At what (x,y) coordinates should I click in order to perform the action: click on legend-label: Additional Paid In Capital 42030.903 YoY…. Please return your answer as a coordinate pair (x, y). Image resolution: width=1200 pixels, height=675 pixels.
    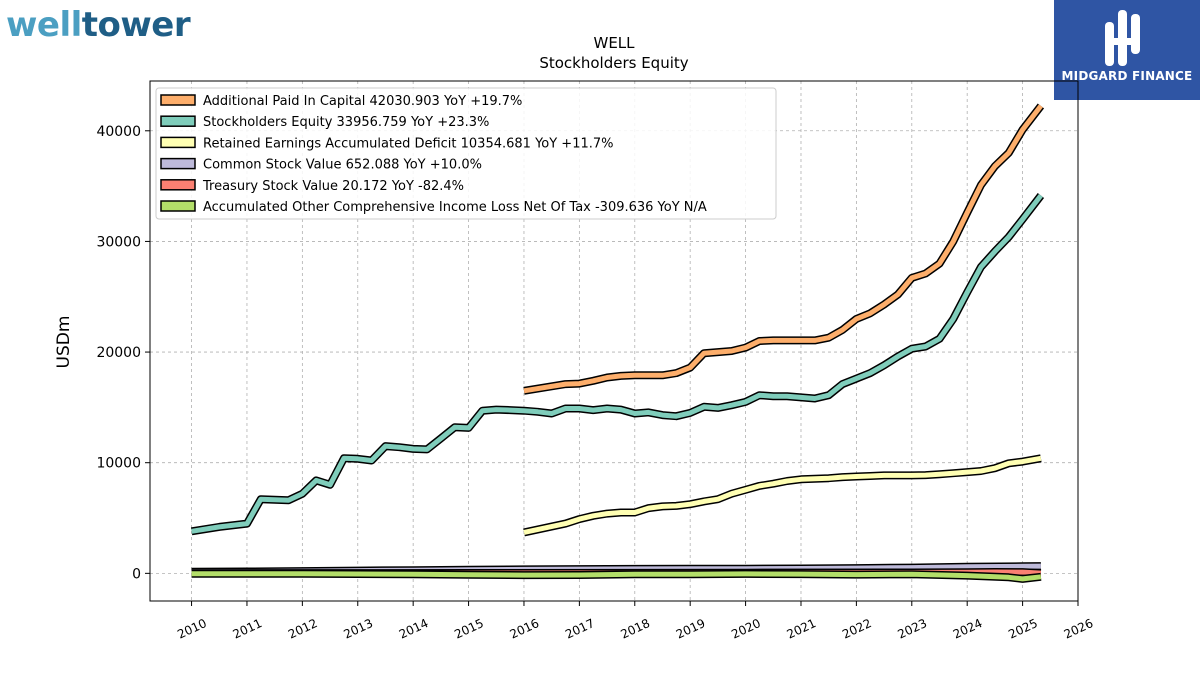
    Looking at the image, I should click on (362, 101).